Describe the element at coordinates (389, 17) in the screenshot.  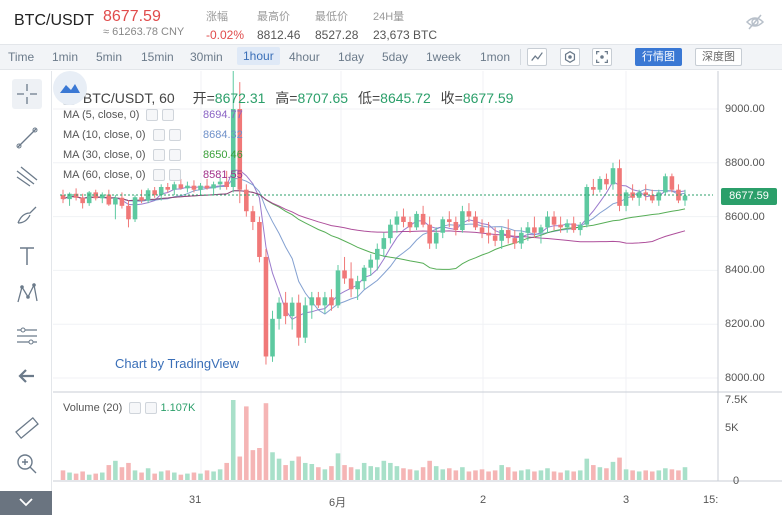
I see `volume-label: 24H量` at that location.